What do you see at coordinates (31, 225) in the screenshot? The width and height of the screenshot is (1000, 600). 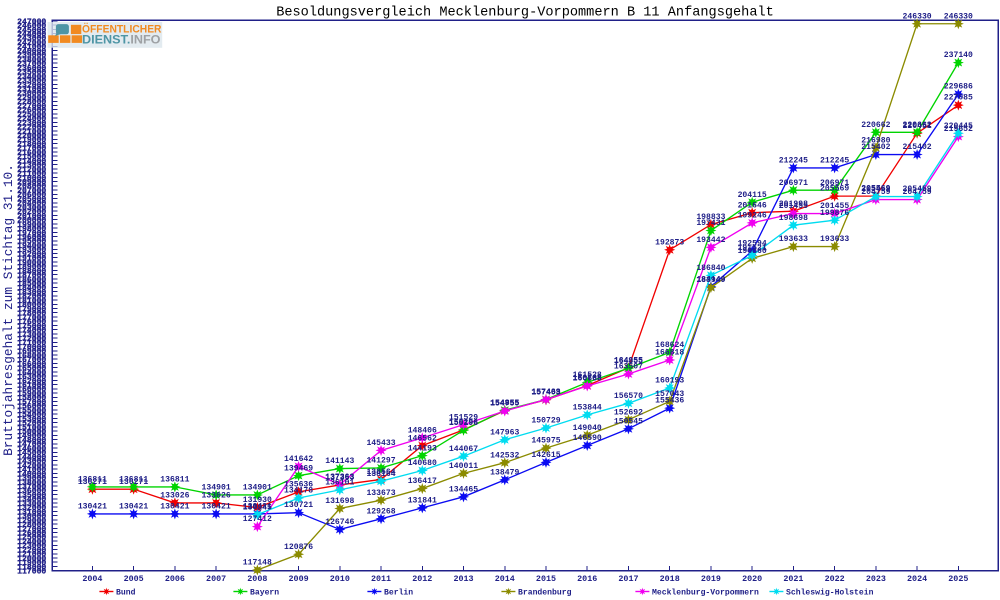 I see `svg-text: 199000` at bounding box center [31, 225].